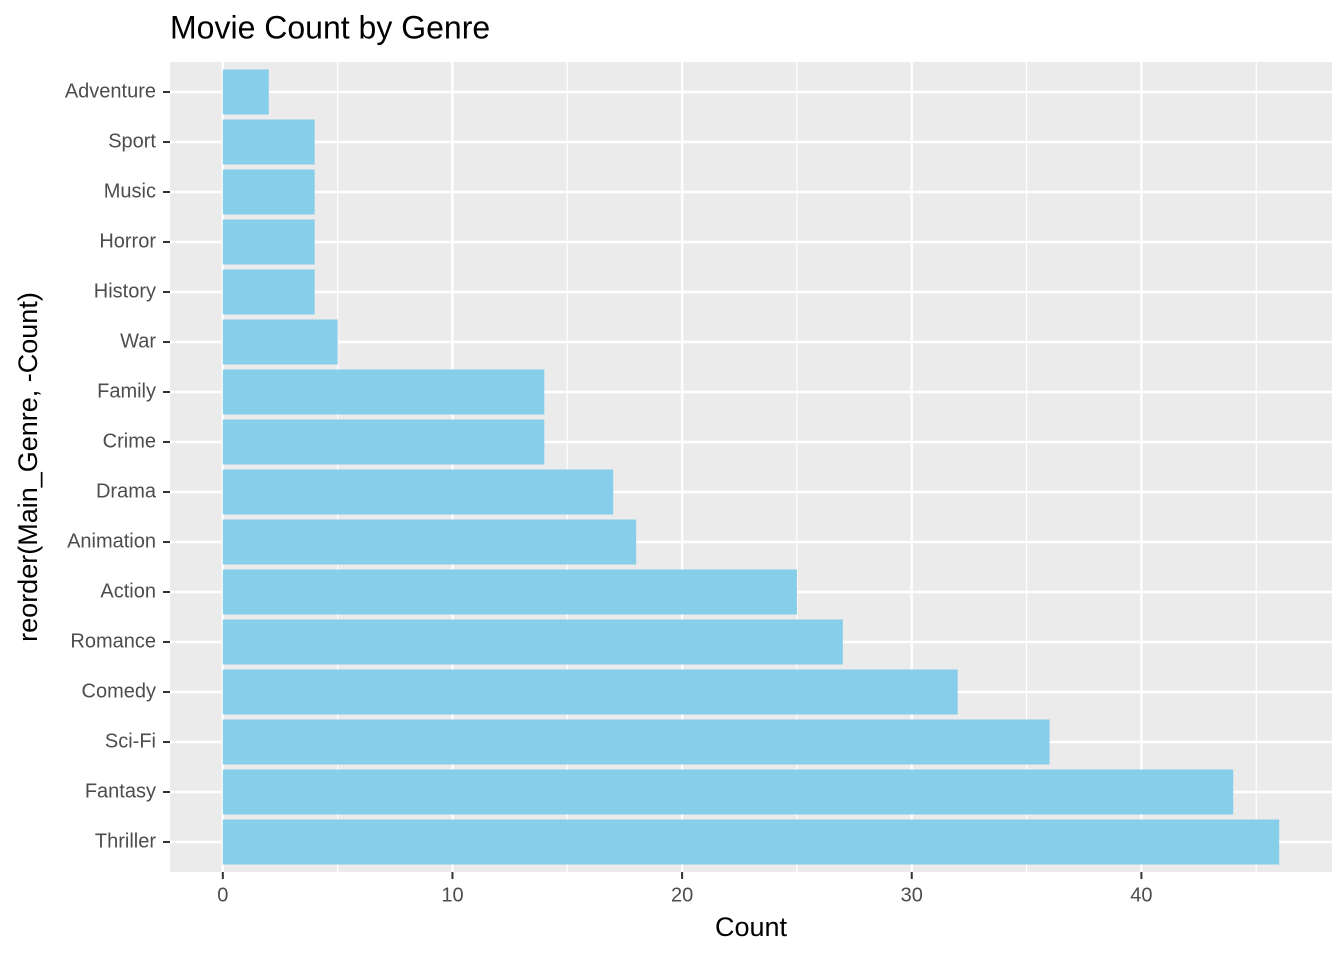 This screenshot has width=1344, height=960. Describe the element at coordinates (120, 791) in the screenshot. I see `y-tick-label: Fantasy` at that location.